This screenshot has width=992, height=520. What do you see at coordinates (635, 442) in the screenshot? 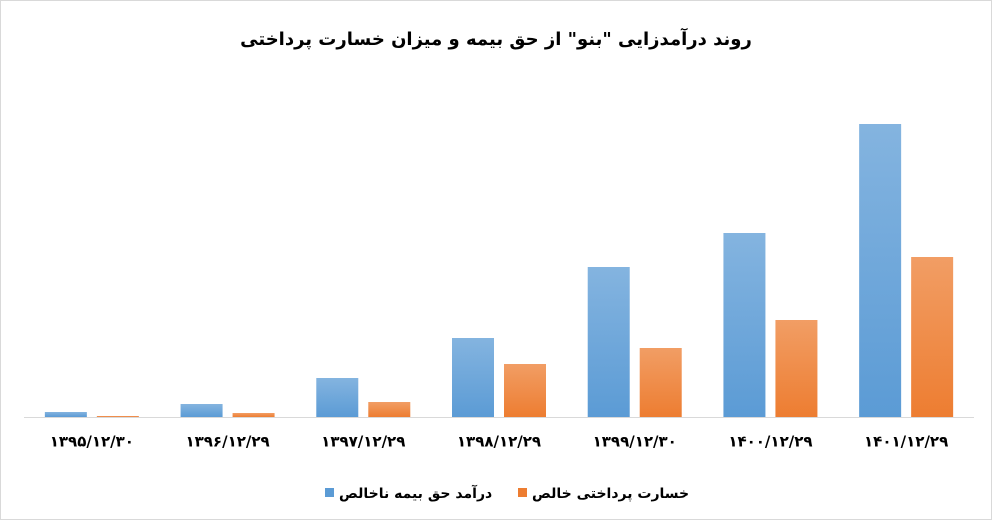
I see `x-tick-label: ۱۳۹۹/۱۲/۳۰` at bounding box center [635, 442].